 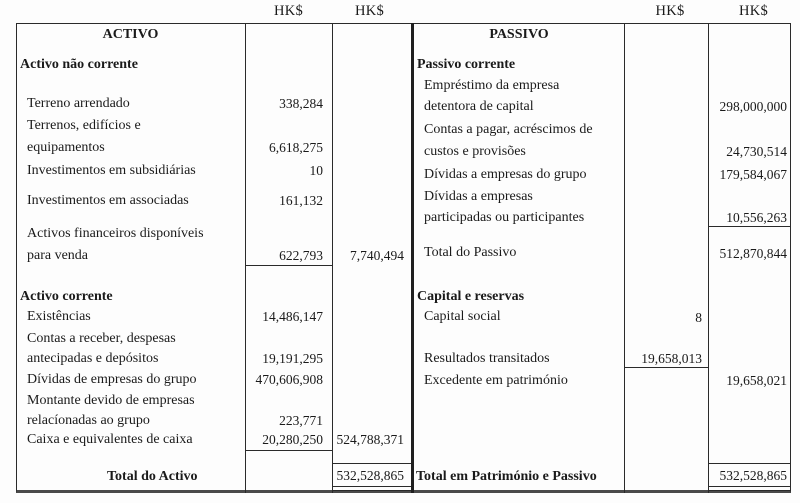 What do you see at coordinates (670, 11) in the screenshot?
I see `currency-header-col3: HK$` at bounding box center [670, 11].